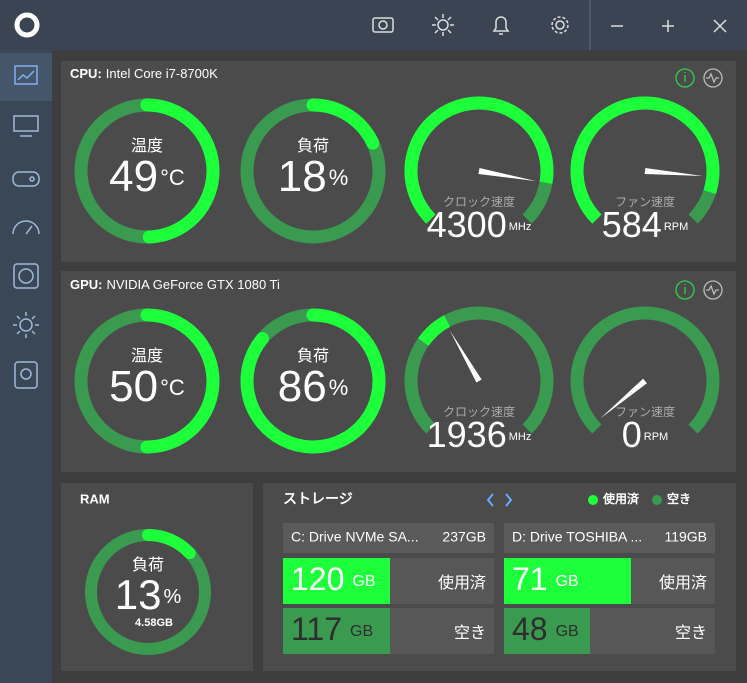  Describe the element at coordinates (490, 500) in the screenshot. I see `prev-button` at that location.